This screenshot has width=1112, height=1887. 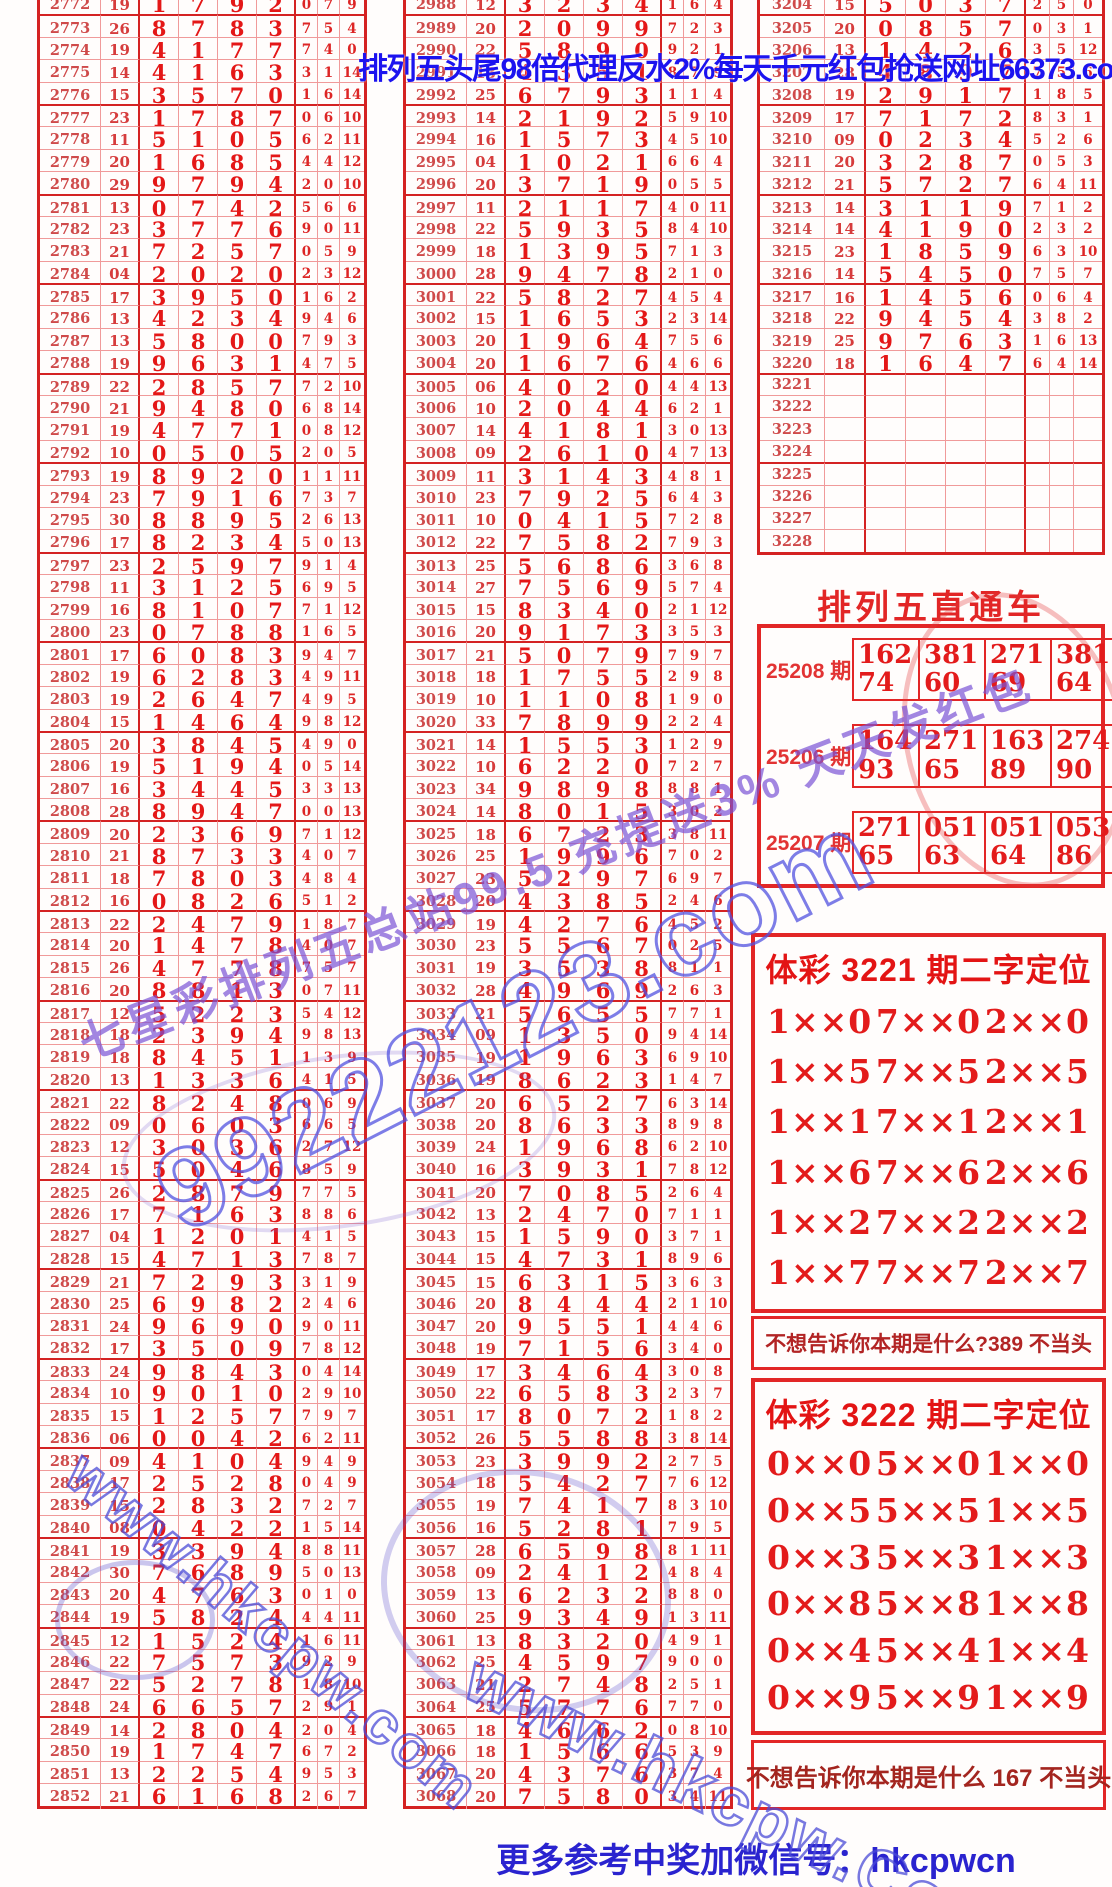 What do you see at coordinates (436, 1034) in the screenshot?
I see `period-cell: 3034` at bounding box center [436, 1034].